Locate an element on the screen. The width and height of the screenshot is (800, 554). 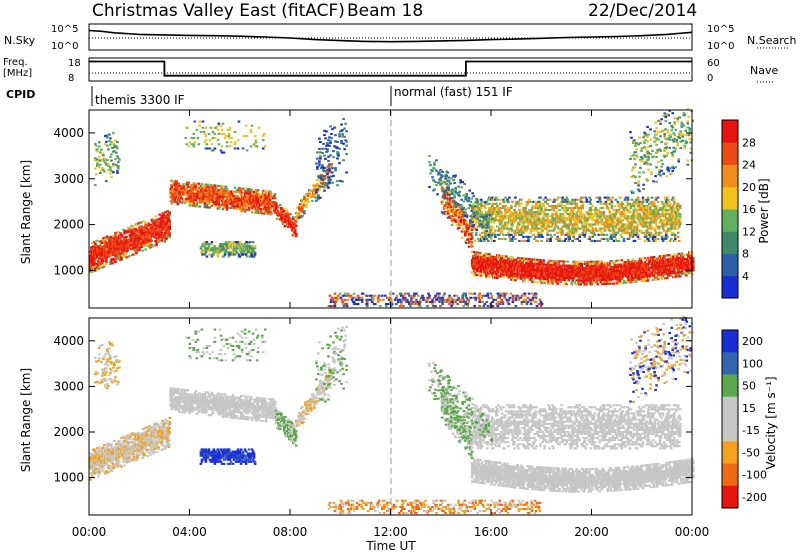
noise-right-tick-top: 10^5 is located at coordinates (720, 29).